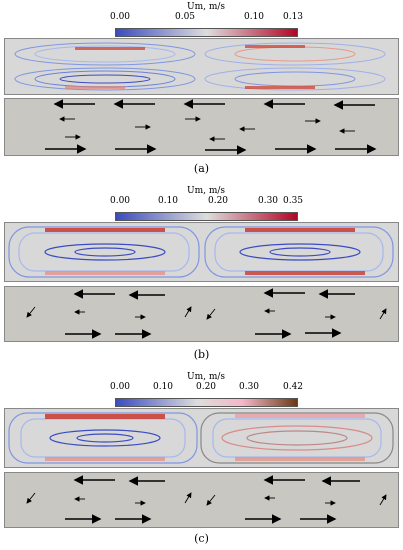  What do you see at coordinates (293, 387) in the screenshot?
I see `colorbar-tick: 0.42` at bounding box center [293, 387].